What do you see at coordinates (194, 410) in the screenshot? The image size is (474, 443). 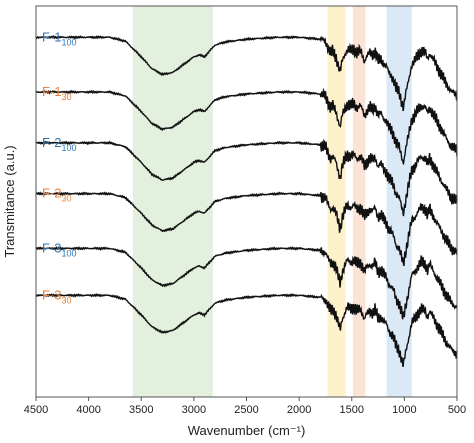 I see `x-tick-label: 3000` at bounding box center [194, 410].